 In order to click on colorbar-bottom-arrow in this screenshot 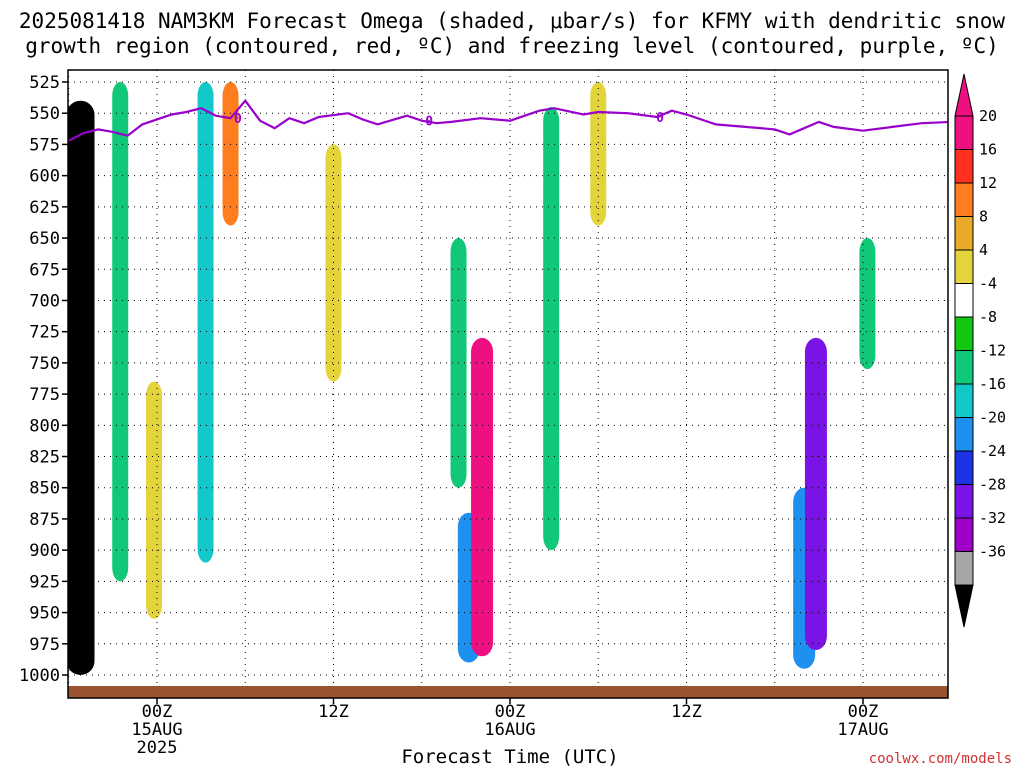, I will do `click(964, 606)`.